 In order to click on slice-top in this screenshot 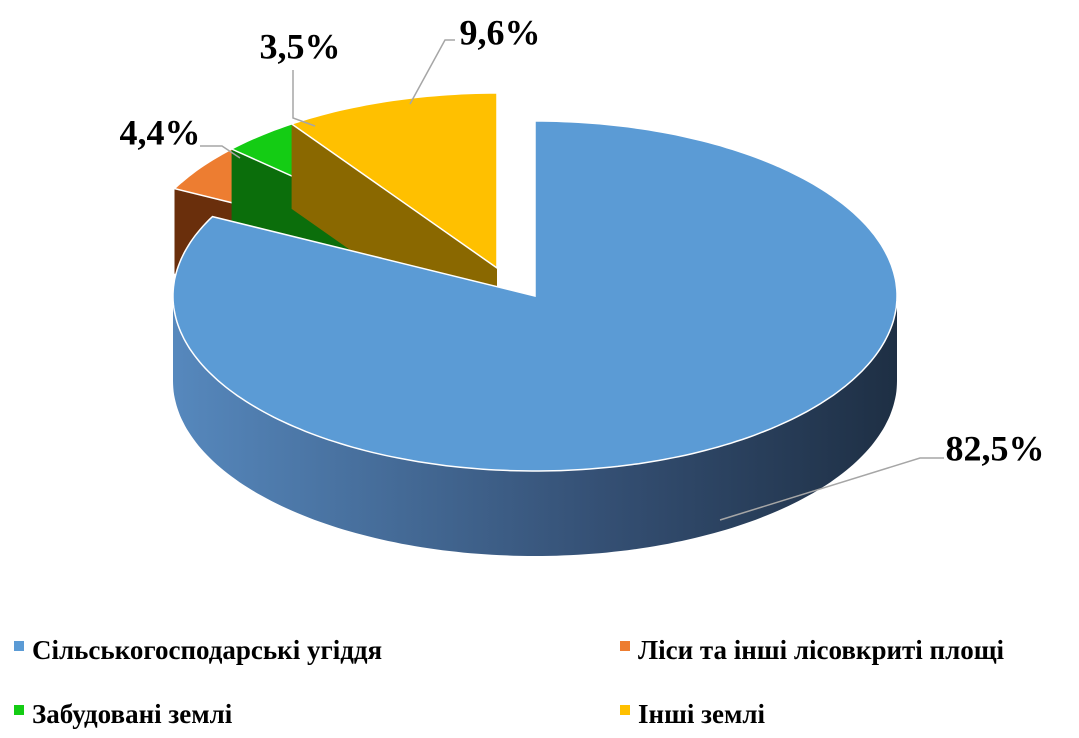, I will do `click(393, 181)`.